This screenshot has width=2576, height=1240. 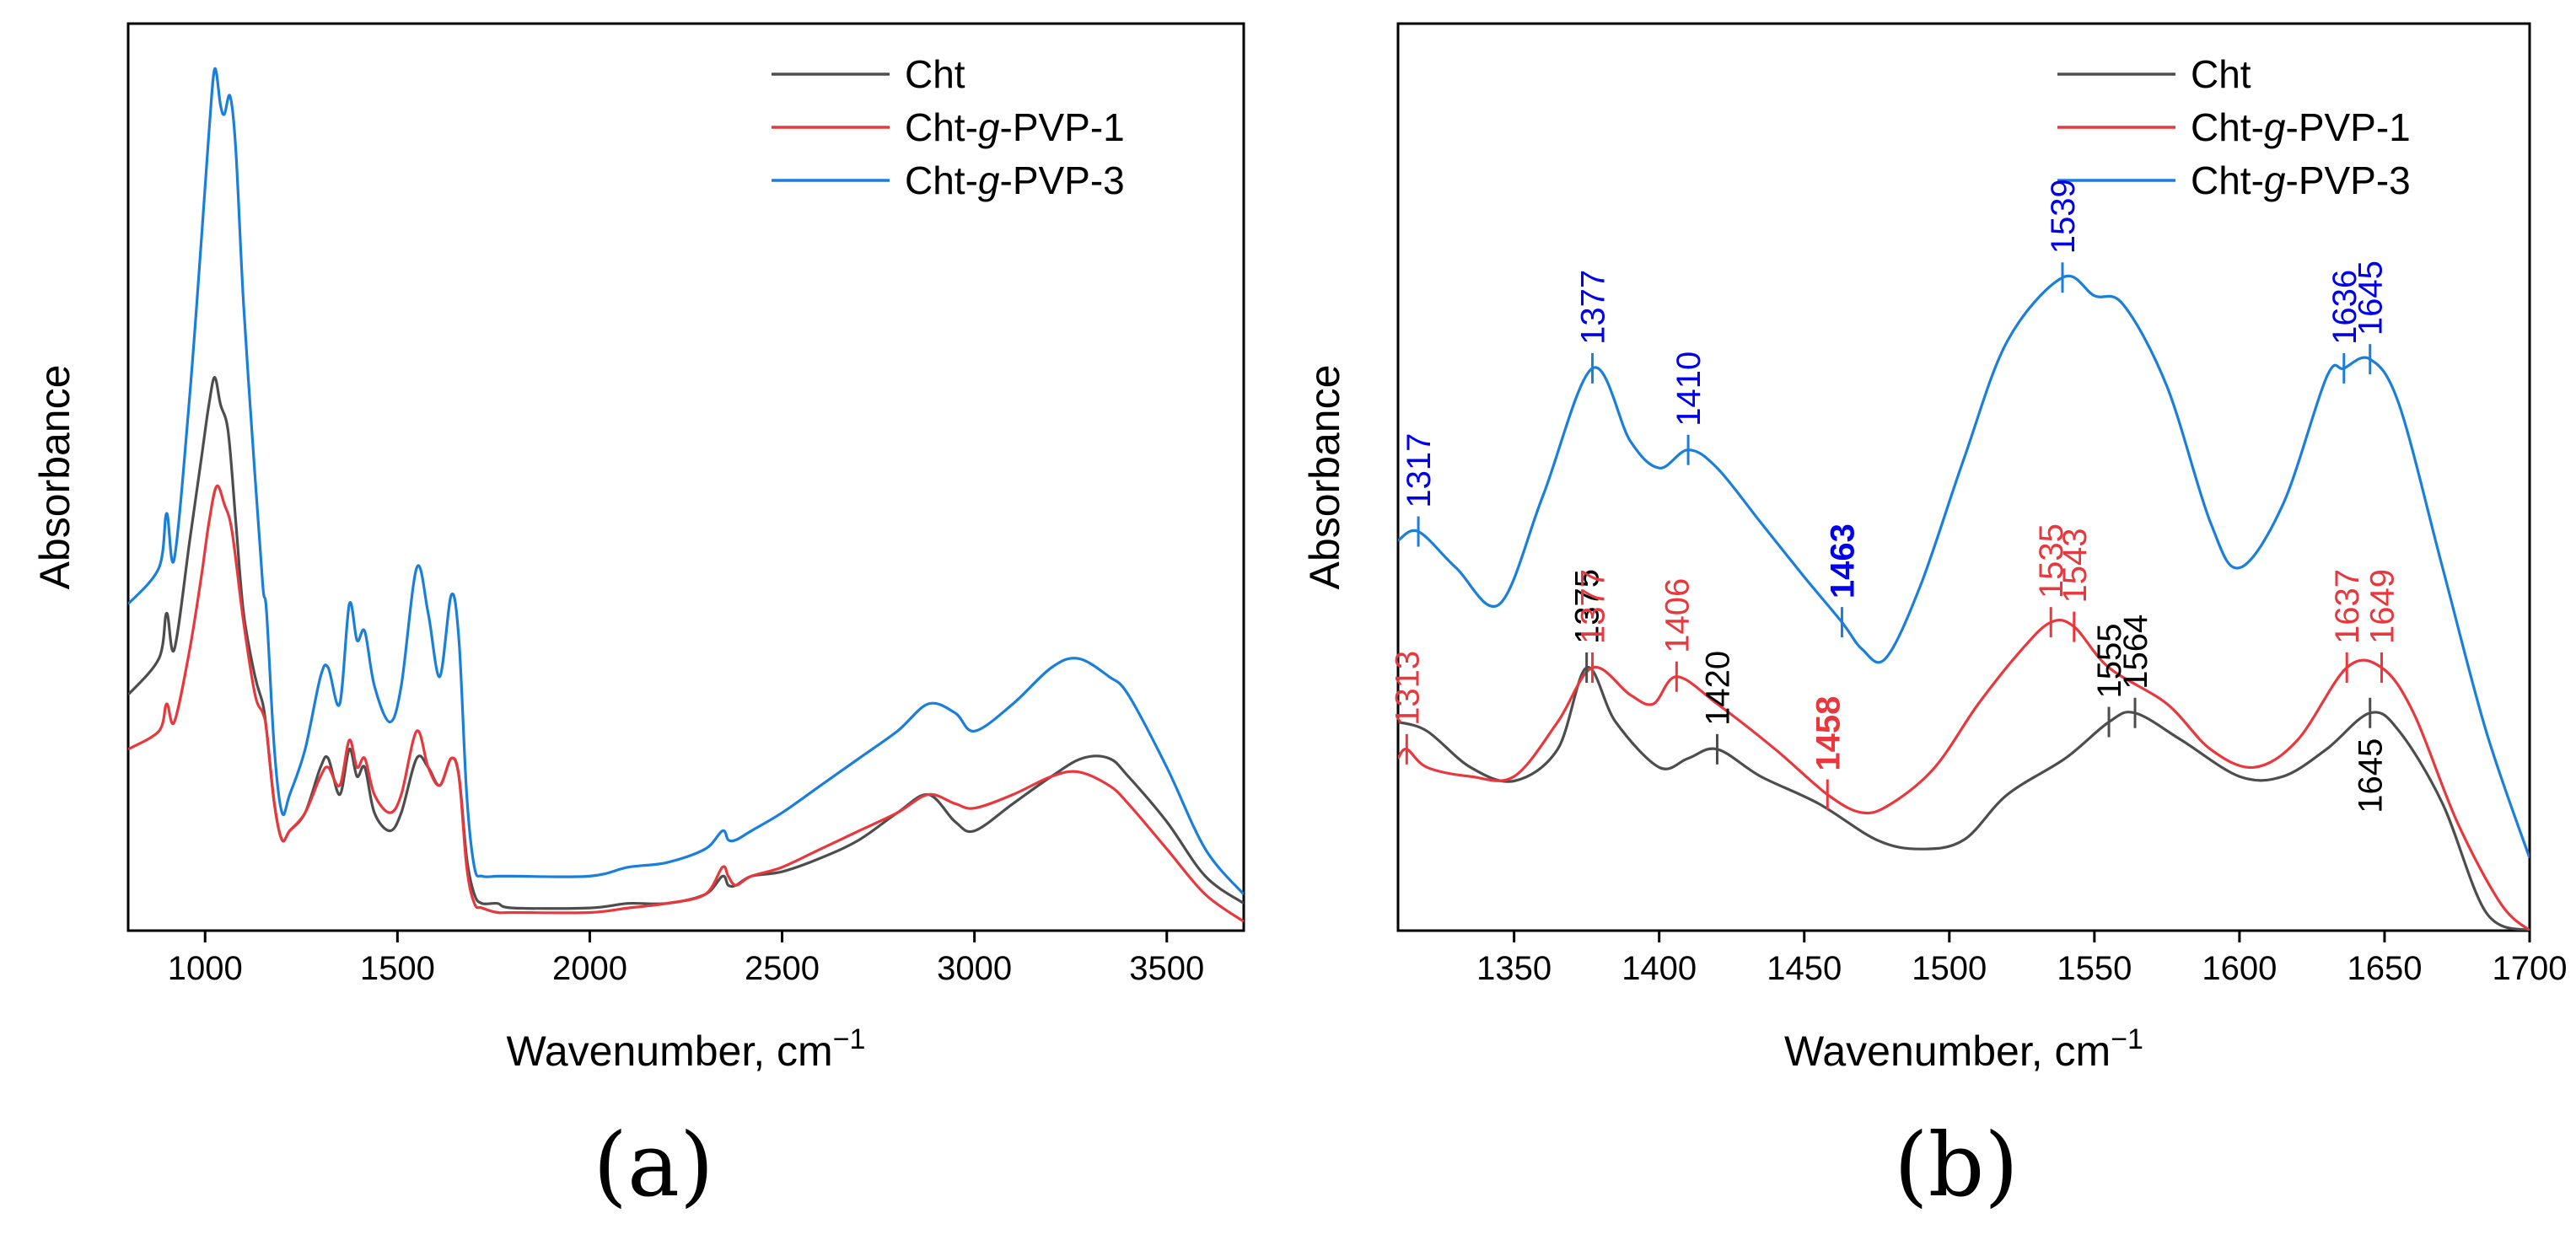 What do you see at coordinates (2382, 606) in the screenshot?
I see `peak-label: 1649` at bounding box center [2382, 606].